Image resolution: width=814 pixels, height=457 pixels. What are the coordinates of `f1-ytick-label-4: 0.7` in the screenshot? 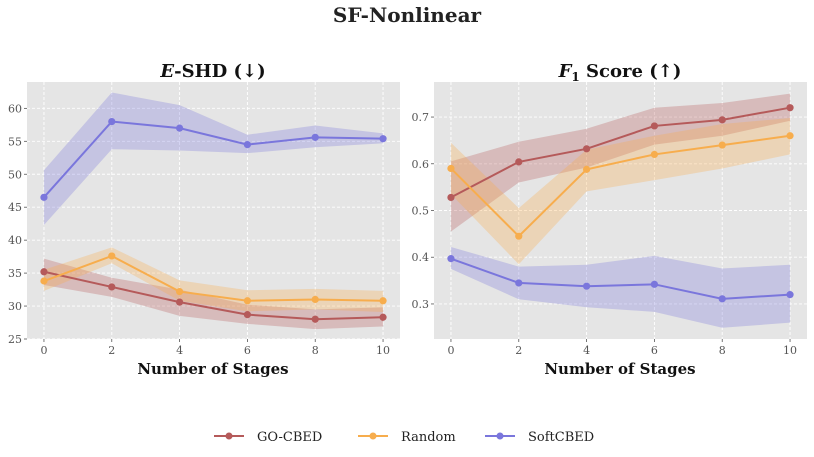 It's located at (421, 117).